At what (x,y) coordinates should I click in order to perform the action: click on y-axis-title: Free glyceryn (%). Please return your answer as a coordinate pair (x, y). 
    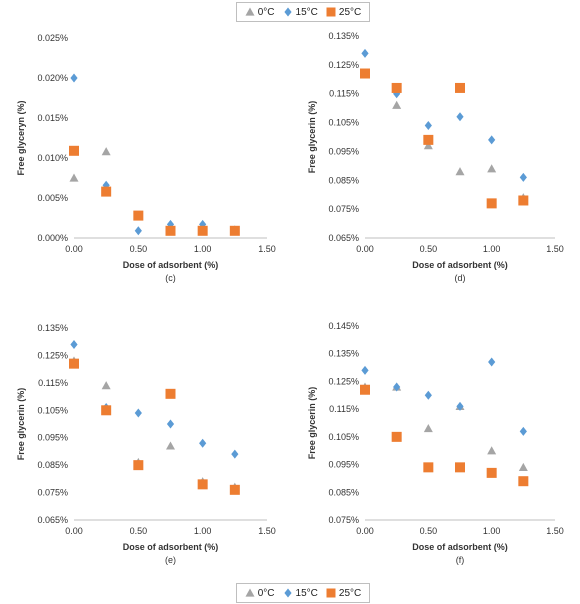
    Looking at the image, I should click on (21, 137).